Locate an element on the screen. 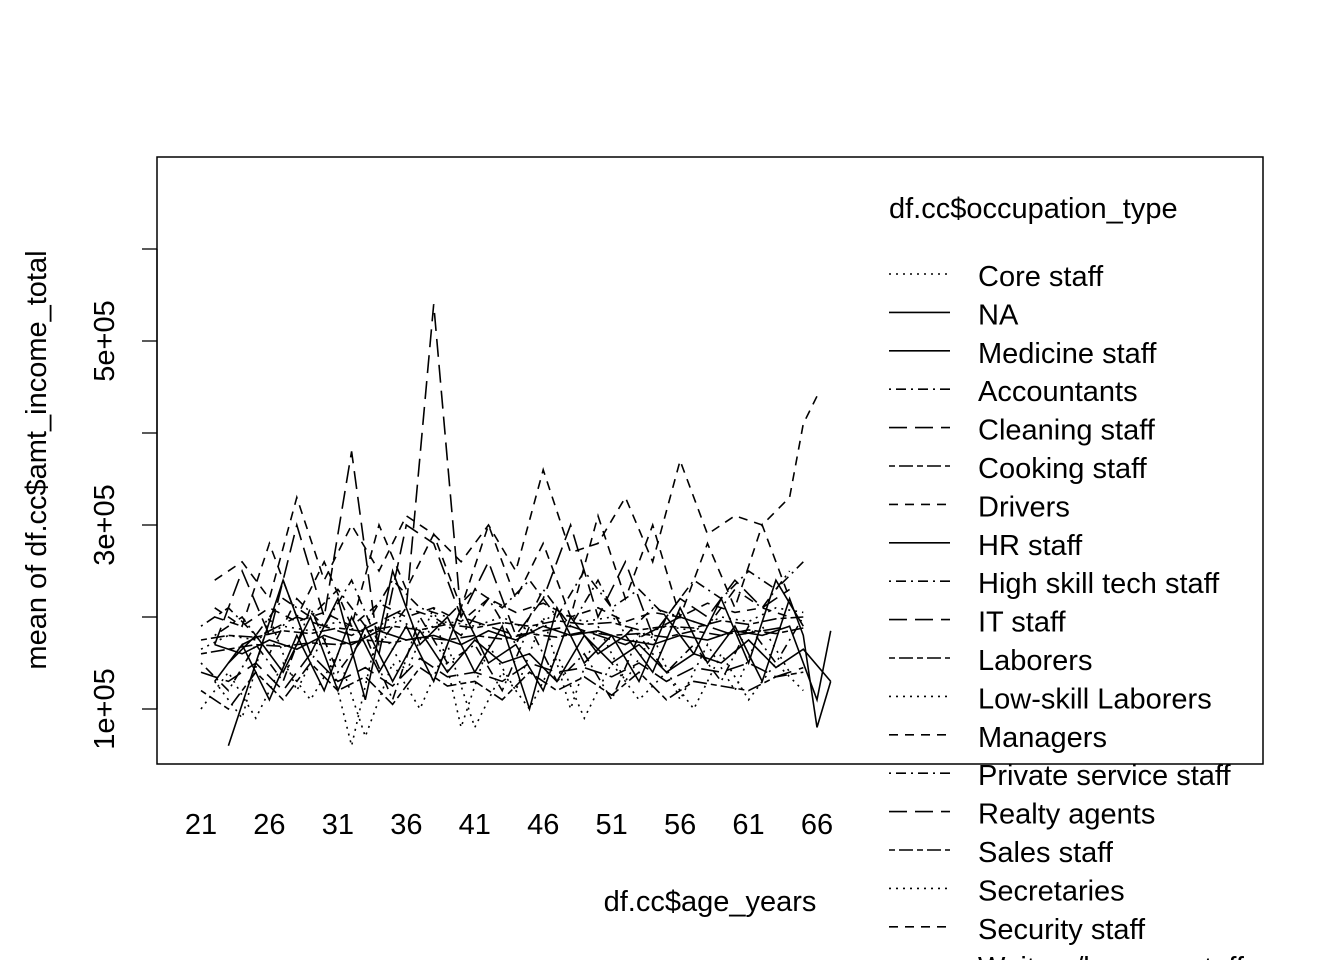 This screenshot has width=1344, height=960. legend-label: Waiters/barmen staff is located at coordinates (1111, 956).